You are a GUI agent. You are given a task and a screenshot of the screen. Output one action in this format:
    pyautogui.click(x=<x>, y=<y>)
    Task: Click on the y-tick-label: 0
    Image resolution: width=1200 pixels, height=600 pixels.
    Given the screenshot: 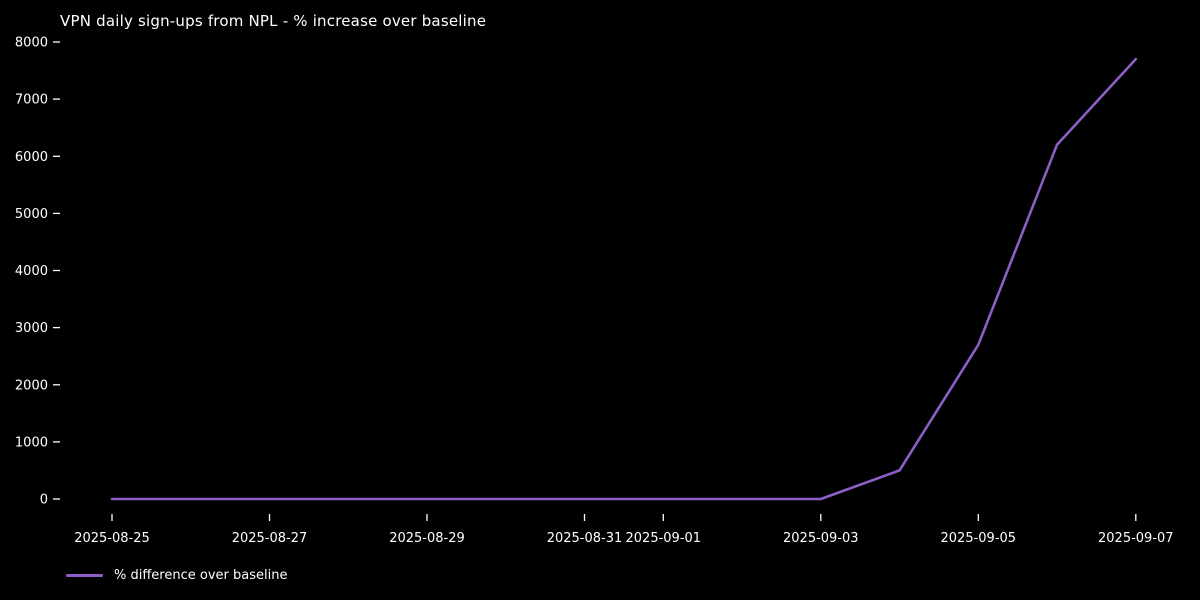 What is the action you would take?
    pyautogui.click(x=44, y=500)
    